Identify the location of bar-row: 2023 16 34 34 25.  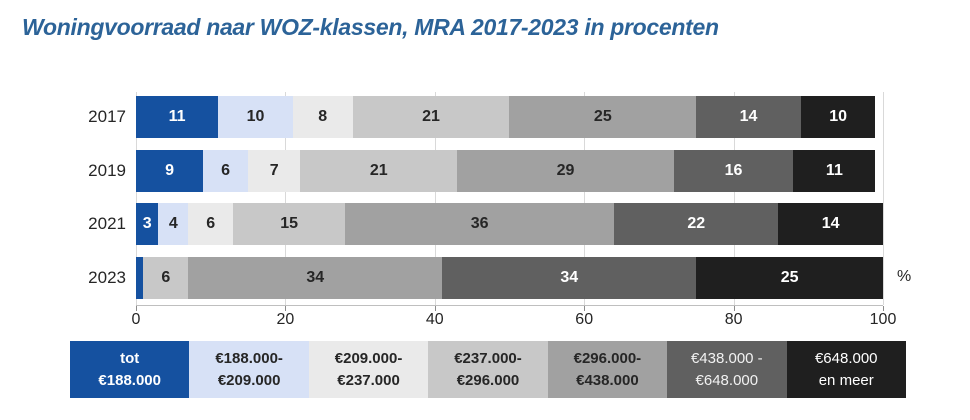
(485, 277).